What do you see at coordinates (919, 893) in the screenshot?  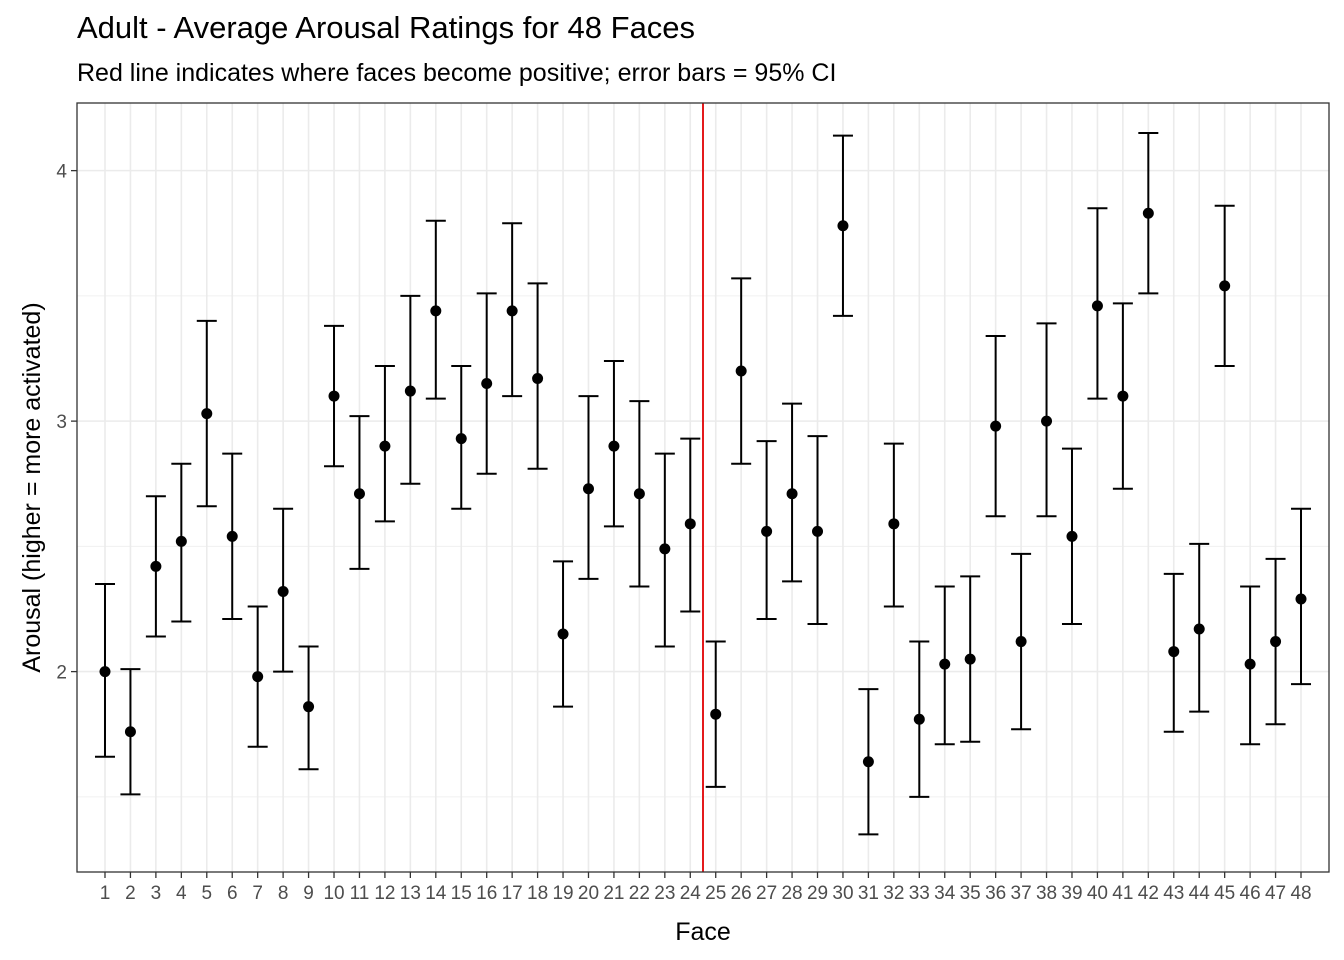 I see `x-tick-label: 33` at bounding box center [919, 893].